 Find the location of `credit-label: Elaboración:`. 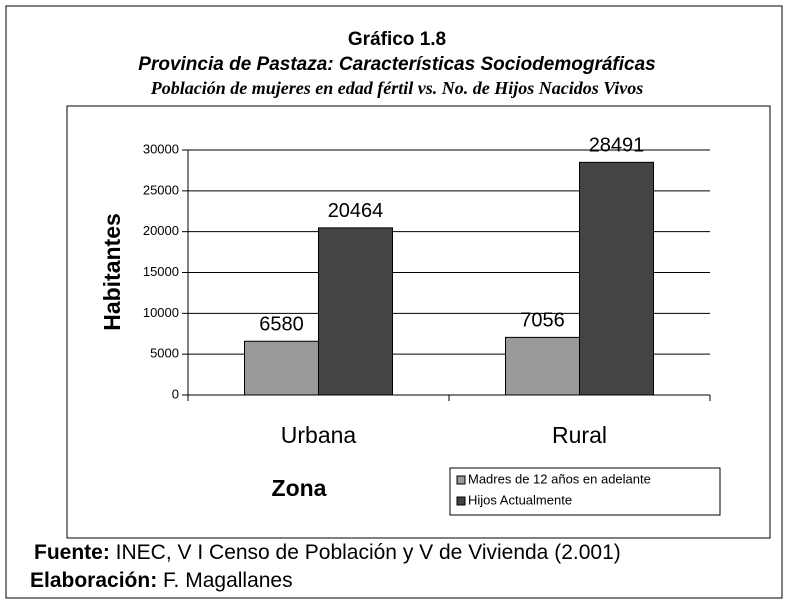

credit-label: Elaboración: is located at coordinates (94, 580).